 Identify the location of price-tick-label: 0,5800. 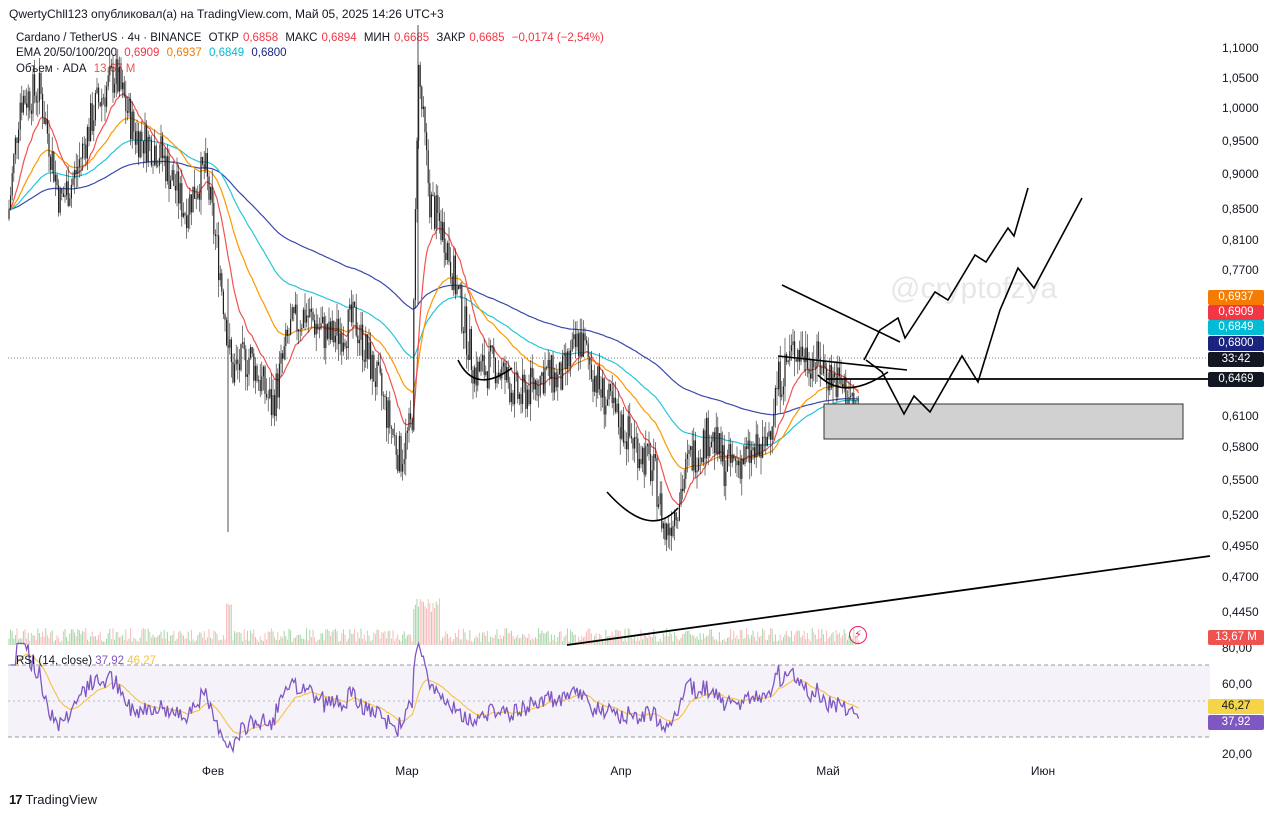
(1240, 447).